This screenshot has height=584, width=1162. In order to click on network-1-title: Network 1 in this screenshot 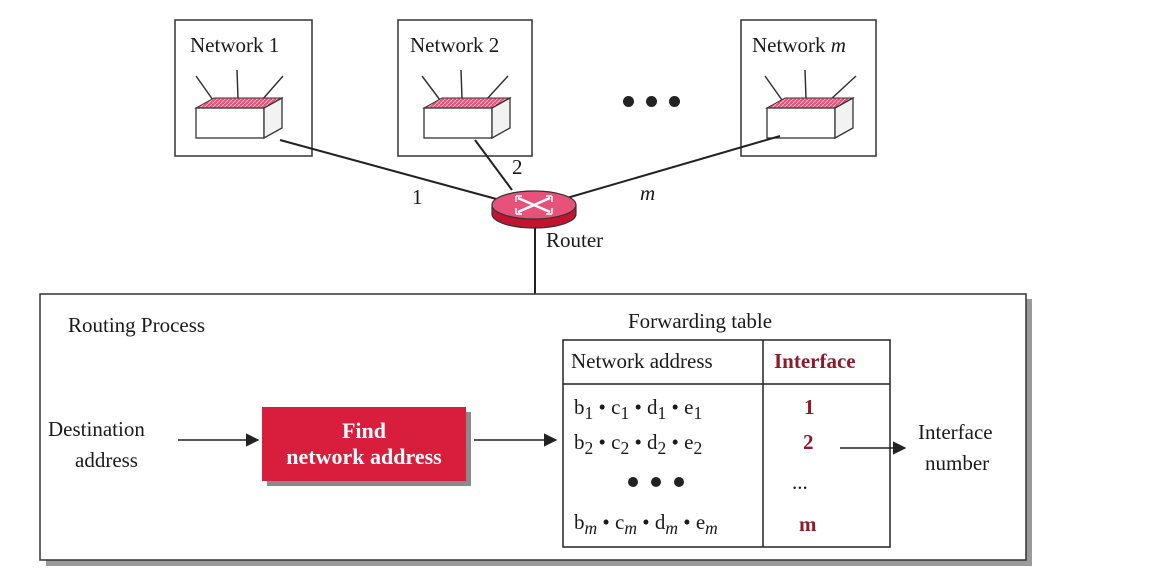, I will do `click(235, 45)`.